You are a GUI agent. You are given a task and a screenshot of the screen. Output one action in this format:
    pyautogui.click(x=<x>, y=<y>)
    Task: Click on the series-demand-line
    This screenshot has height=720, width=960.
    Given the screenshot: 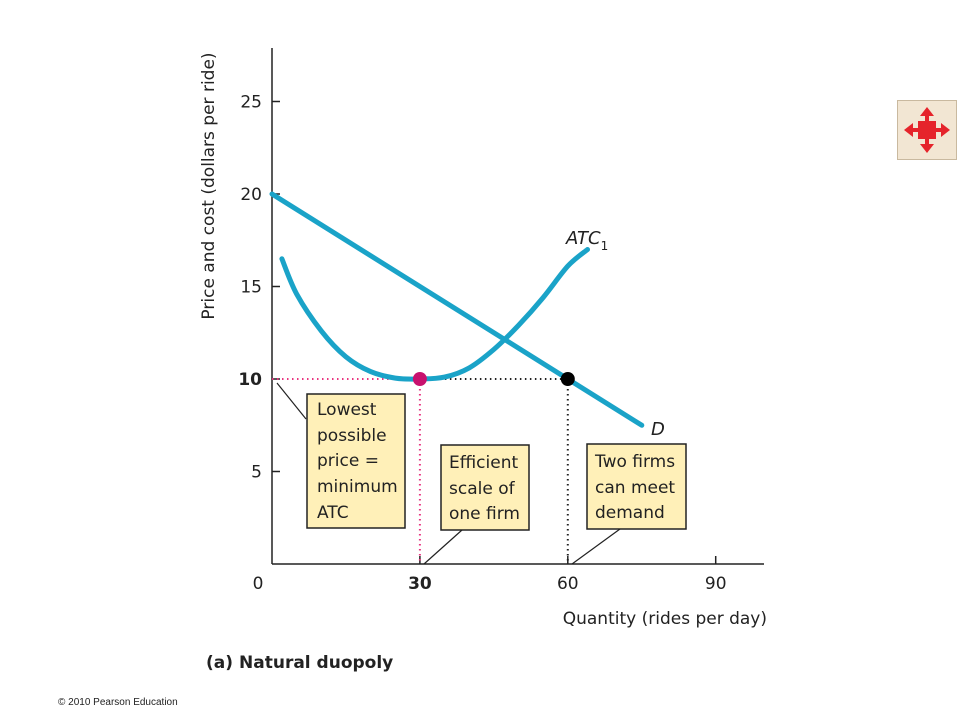 What is the action you would take?
    pyautogui.click(x=457, y=309)
    